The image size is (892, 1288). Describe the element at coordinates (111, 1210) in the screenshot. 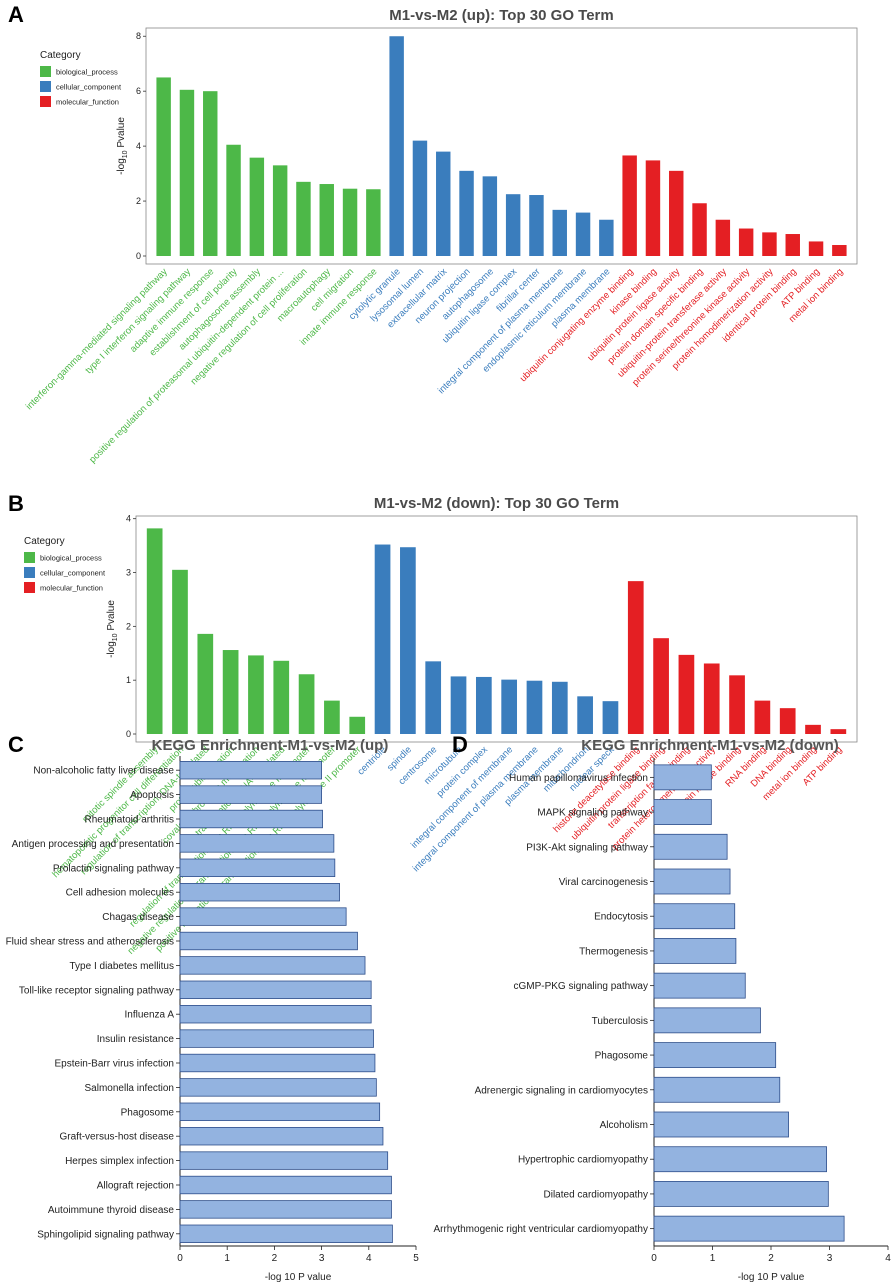

I see `category-label: Autoimmune thyroid disease` at that location.